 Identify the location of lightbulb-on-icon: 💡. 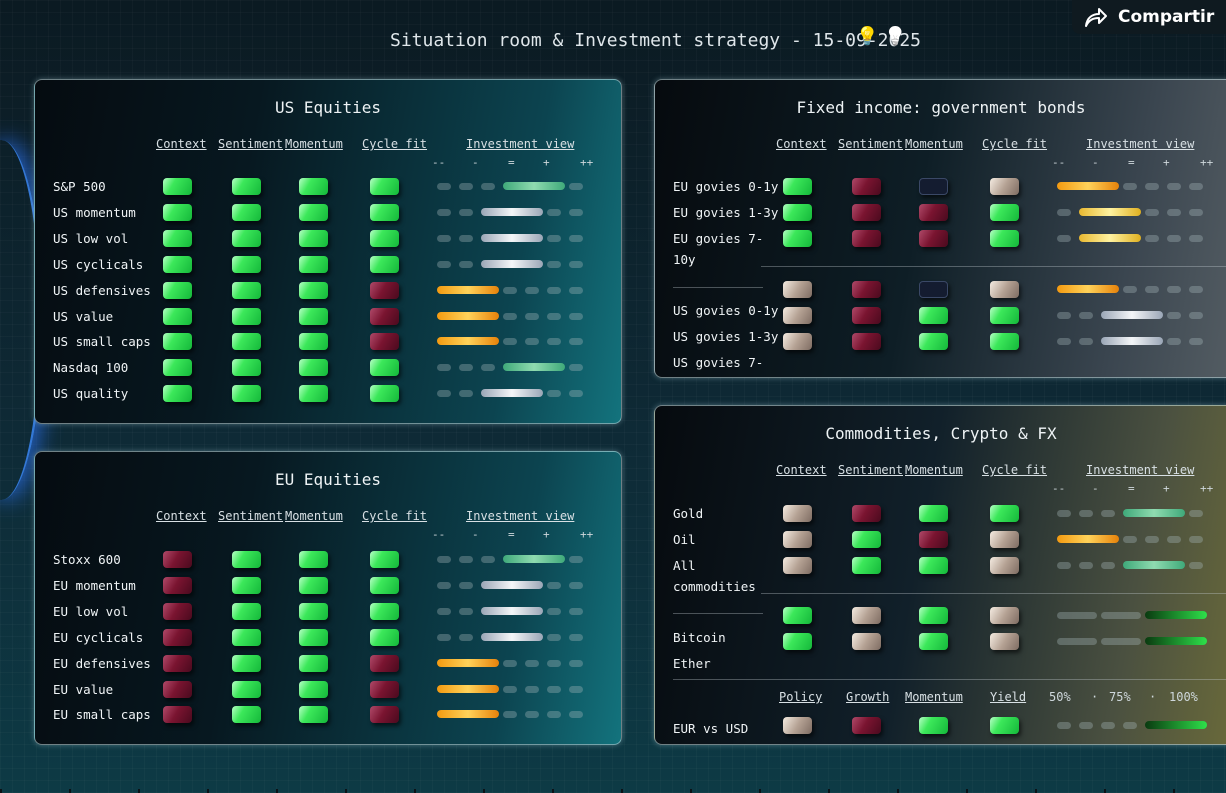
(867, 36).